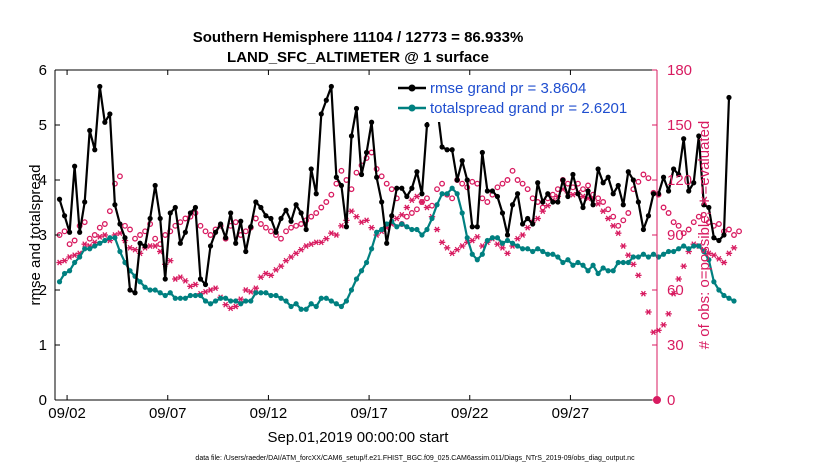 This screenshot has width=830, height=470. I want to click on chart-subtitle: LAND_SFC_ALTIMETER @ 1 surface, so click(358, 57).